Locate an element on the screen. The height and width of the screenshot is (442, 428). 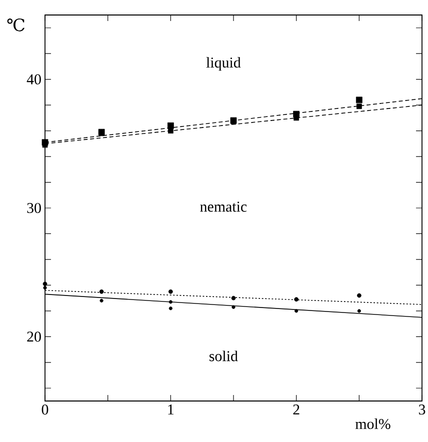
annotation: liquid is located at coordinates (223, 64).